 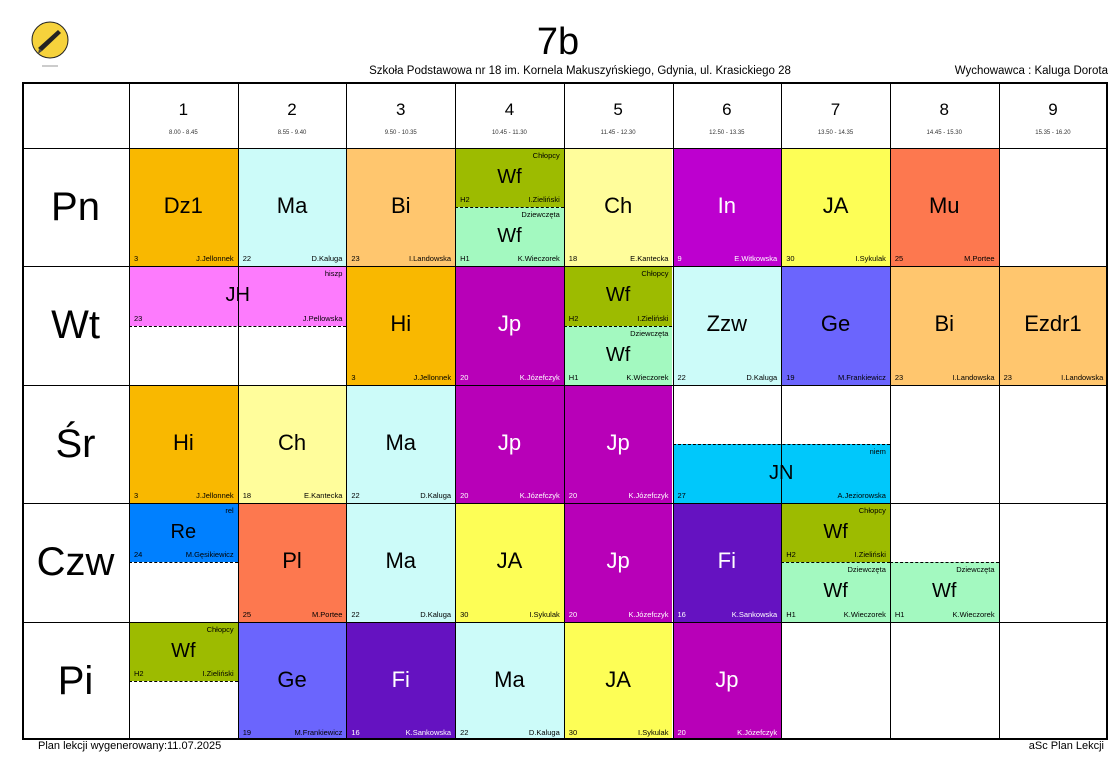 What do you see at coordinates (1053, 115) in the screenshot?
I see `period-header: 9 15.35 - 16.20` at bounding box center [1053, 115].